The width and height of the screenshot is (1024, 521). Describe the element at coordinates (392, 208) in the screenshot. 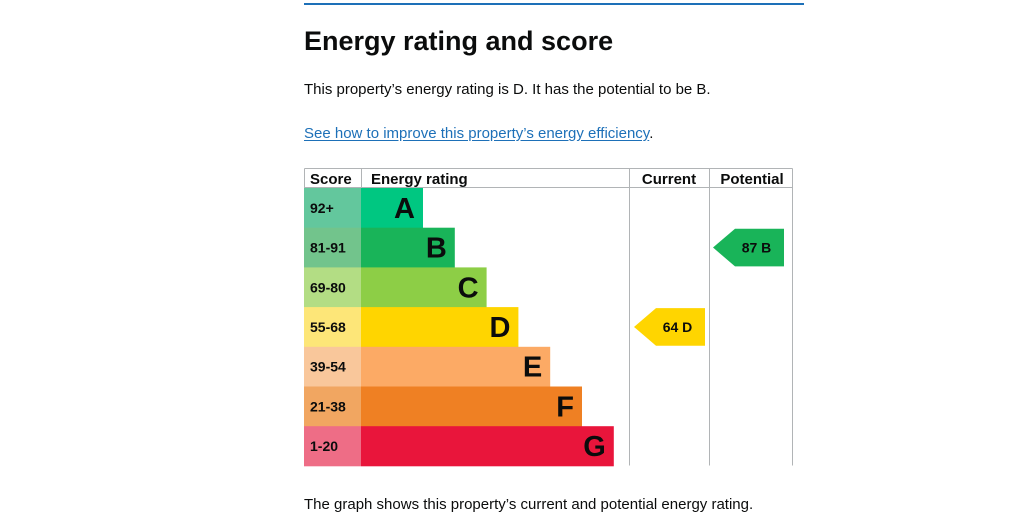

I see `rating-bar-a` at that location.